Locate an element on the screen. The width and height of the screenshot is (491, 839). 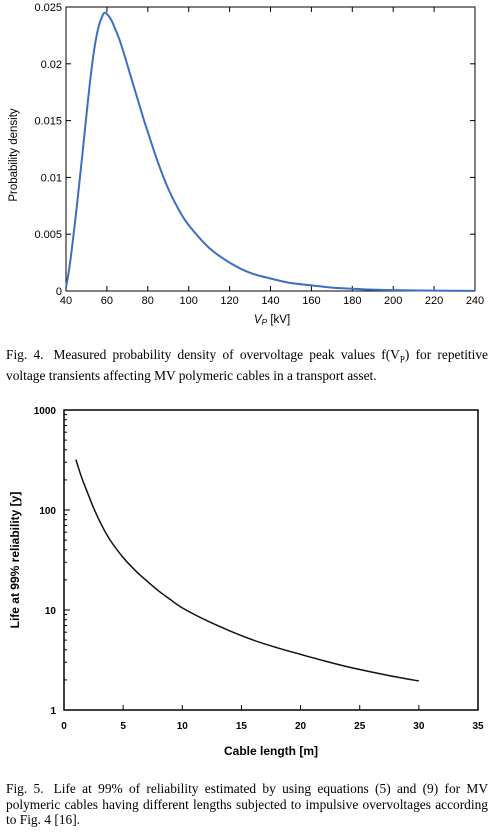
x-tick-label: 240 is located at coordinates (475, 301).